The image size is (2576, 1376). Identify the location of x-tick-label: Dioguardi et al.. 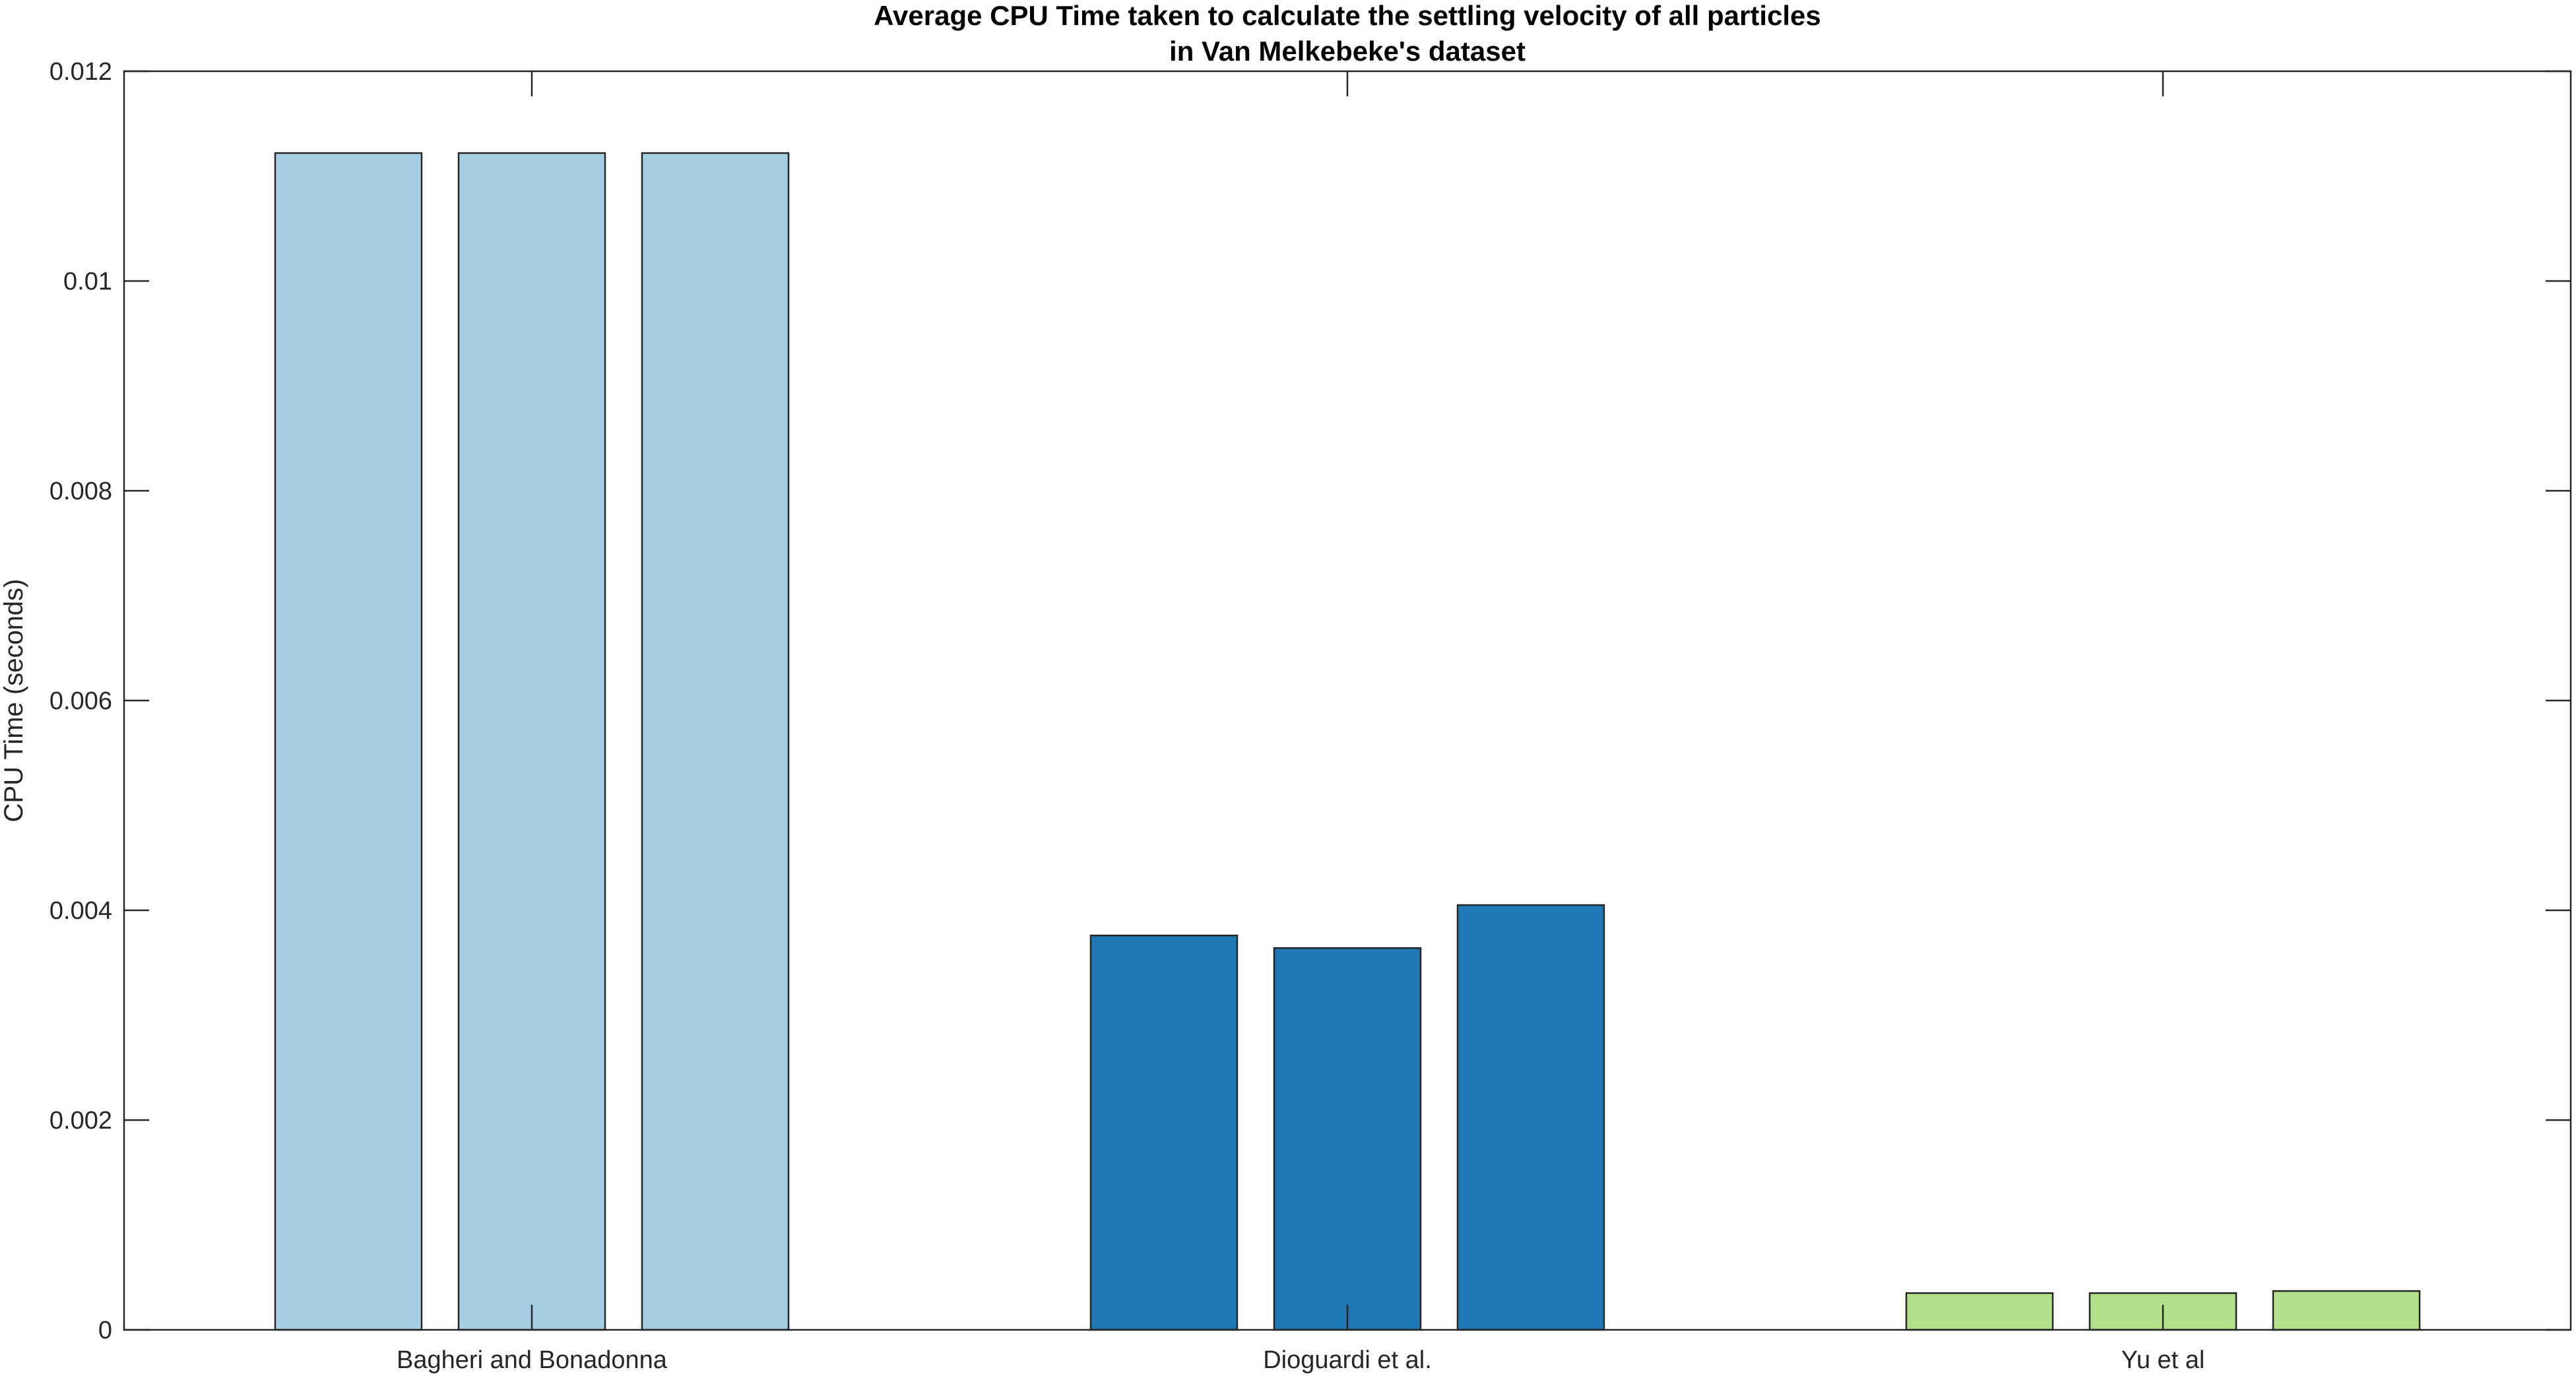
(1347, 1360).